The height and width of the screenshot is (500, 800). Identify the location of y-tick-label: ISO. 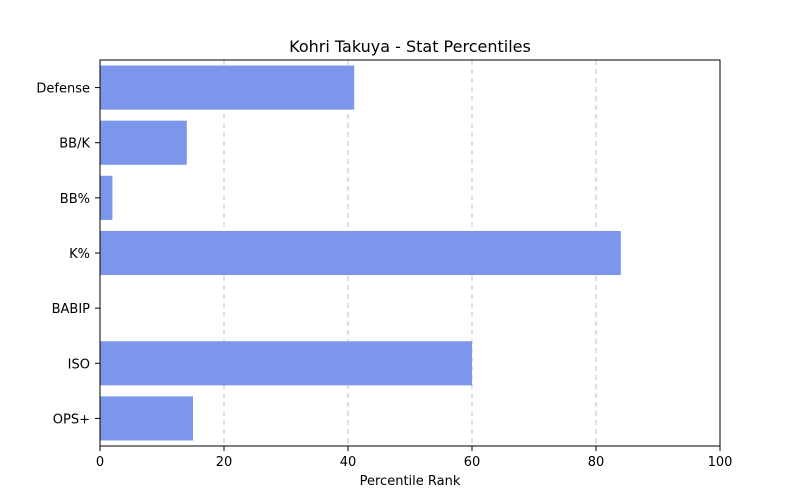
(79, 364).